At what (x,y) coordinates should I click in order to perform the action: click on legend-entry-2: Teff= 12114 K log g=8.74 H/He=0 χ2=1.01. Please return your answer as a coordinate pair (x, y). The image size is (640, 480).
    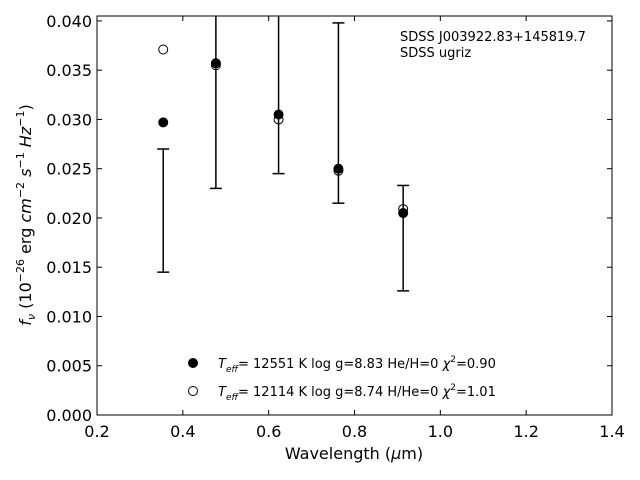
    Looking at the image, I should click on (357, 393).